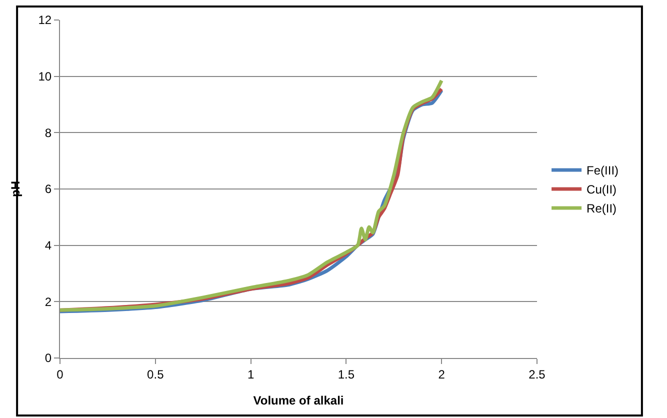  What do you see at coordinates (601, 189) in the screenshot?
I see `legend-label: Cu(II)` at bounding box center [601, 189].